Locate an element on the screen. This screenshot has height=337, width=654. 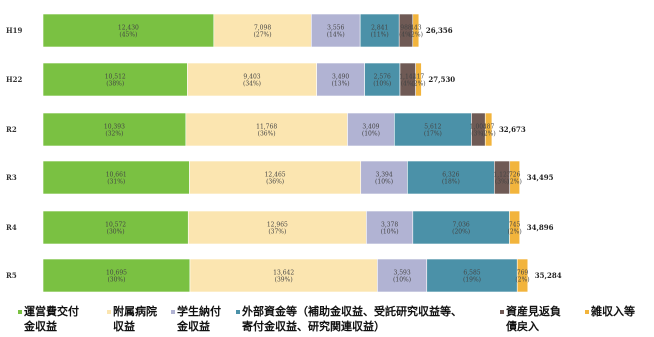
segment-value-label: 2,576 is located at coordinates (382, 77).